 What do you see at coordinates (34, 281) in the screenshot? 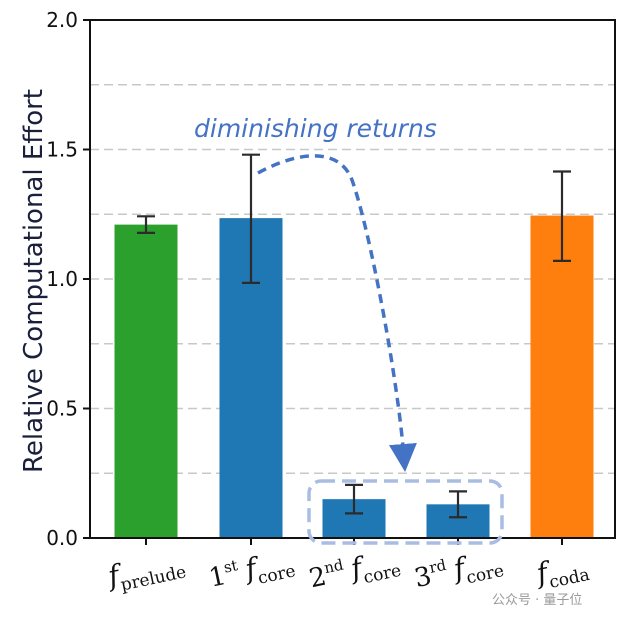
I see `y-axis-label: Relative Computational Effort` at bounding box center [34, 281].